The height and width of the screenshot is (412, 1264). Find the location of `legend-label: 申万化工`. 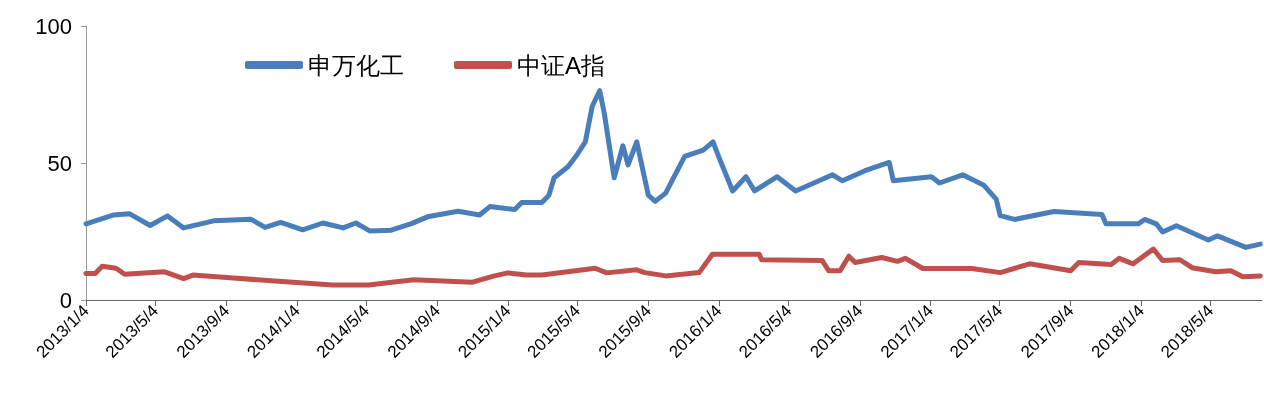

legend-label: 申万化工 is located at coordinates (356, 65).